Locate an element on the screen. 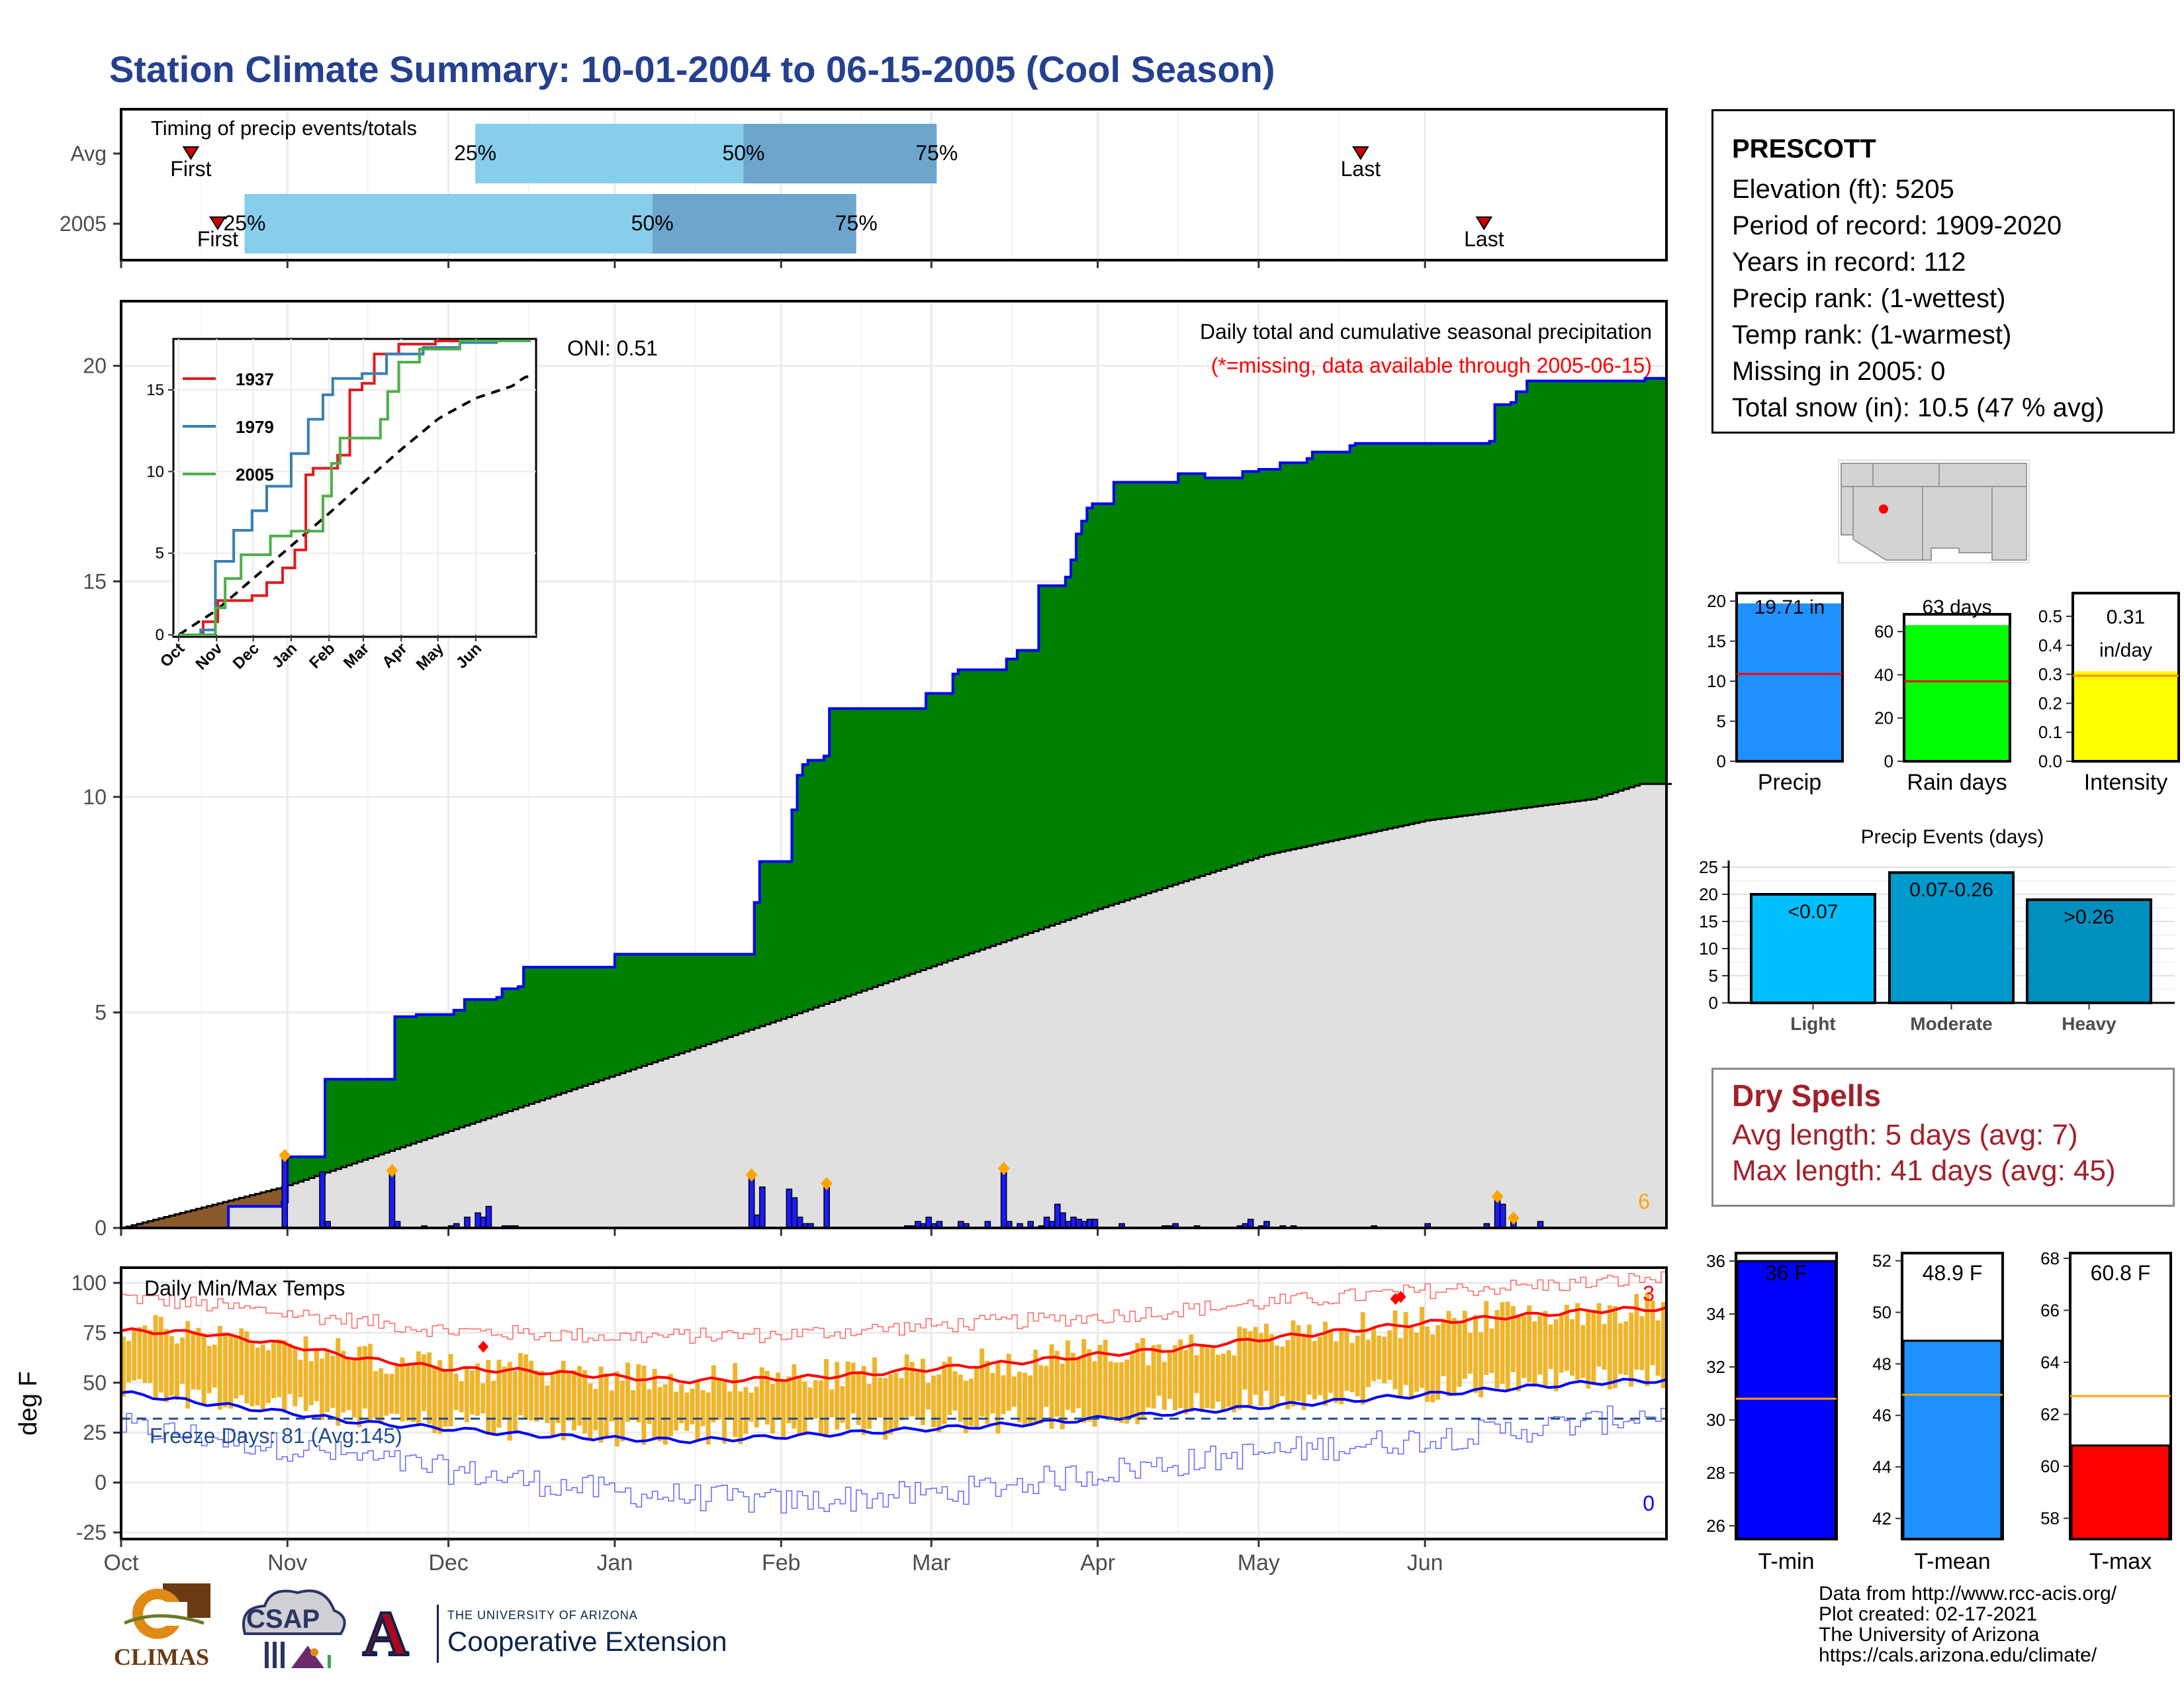 The image size is (2184, 1688). temp-summary-ytick-label: 52 is located at coordinates (1881, 1261).